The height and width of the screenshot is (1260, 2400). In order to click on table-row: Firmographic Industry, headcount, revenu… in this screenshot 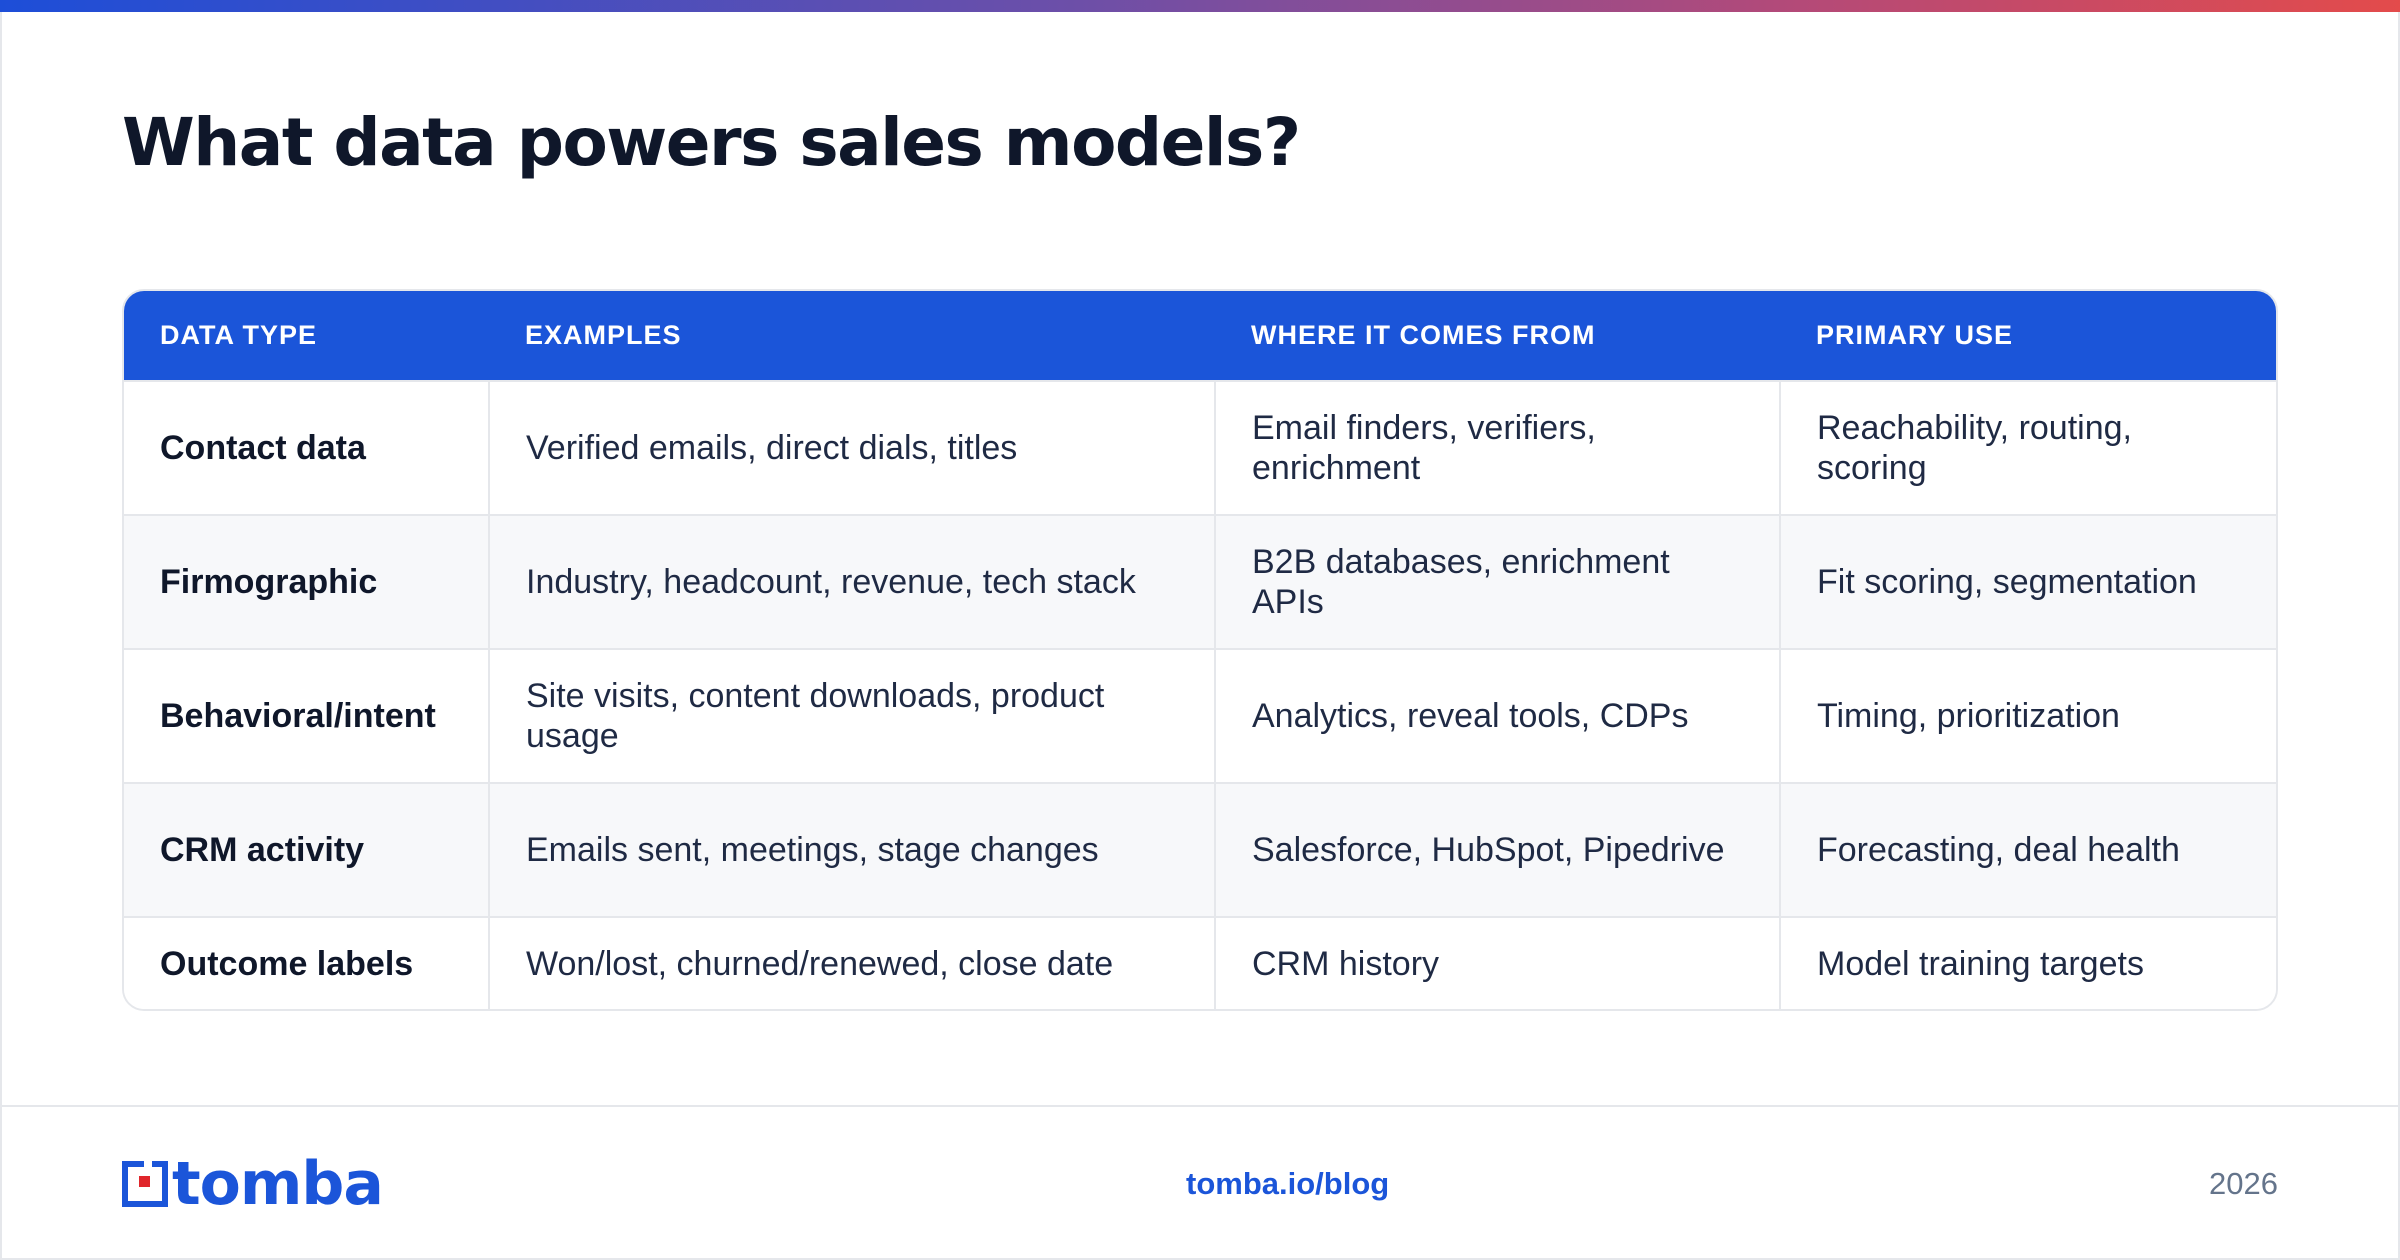, I will do `click(1200, 581)`.